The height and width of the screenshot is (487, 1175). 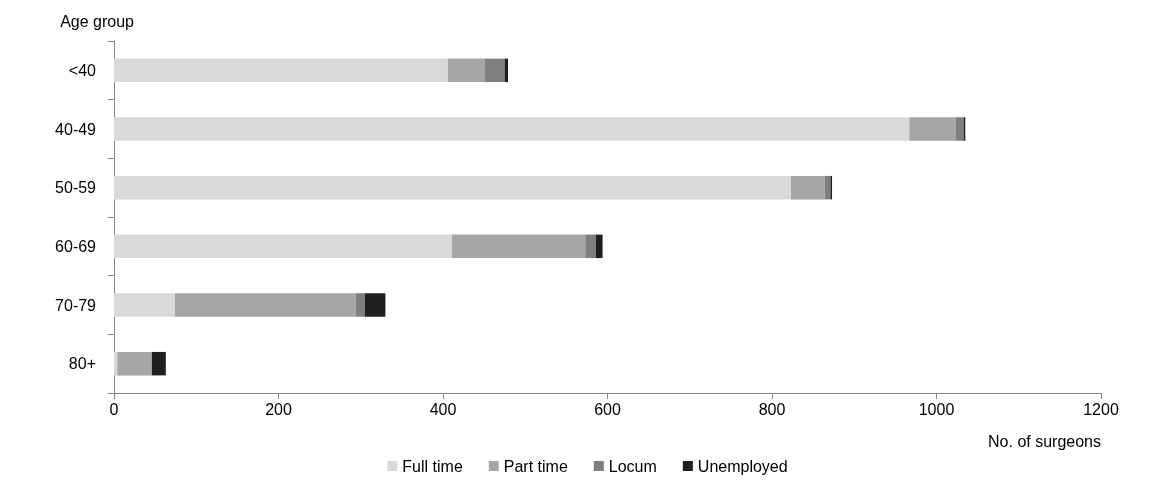 I want to click on y-tick-label: 60-69, so click(x=76, y=246).